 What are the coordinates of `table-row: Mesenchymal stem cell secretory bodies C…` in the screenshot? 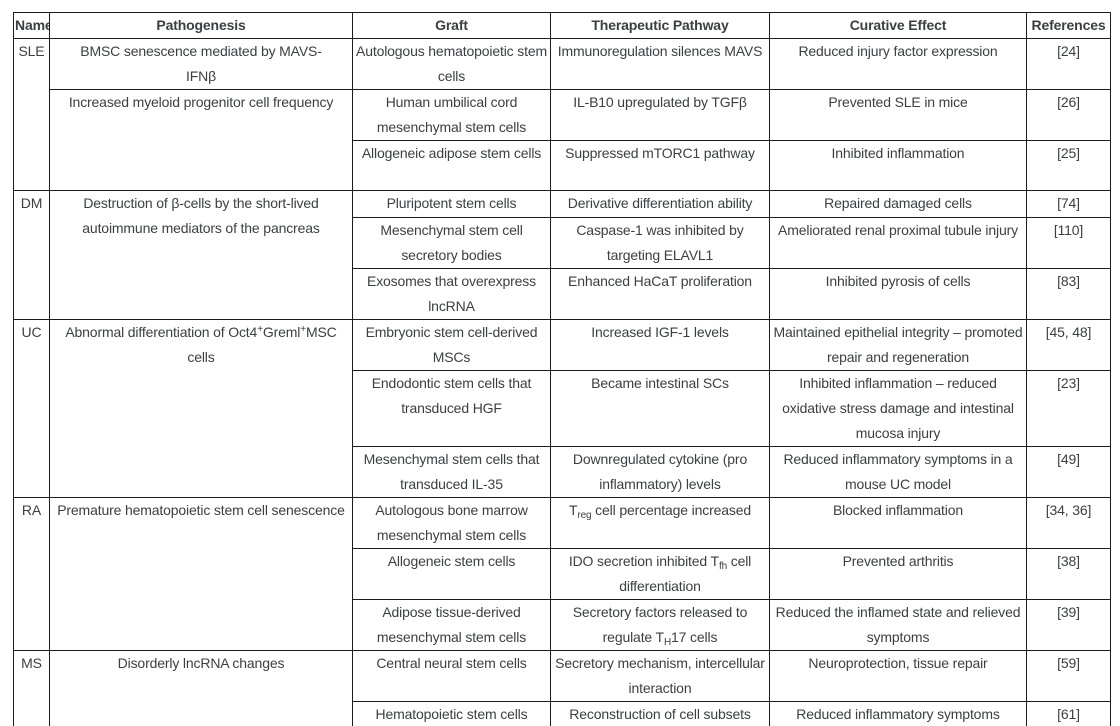 It's located at (562, 243).